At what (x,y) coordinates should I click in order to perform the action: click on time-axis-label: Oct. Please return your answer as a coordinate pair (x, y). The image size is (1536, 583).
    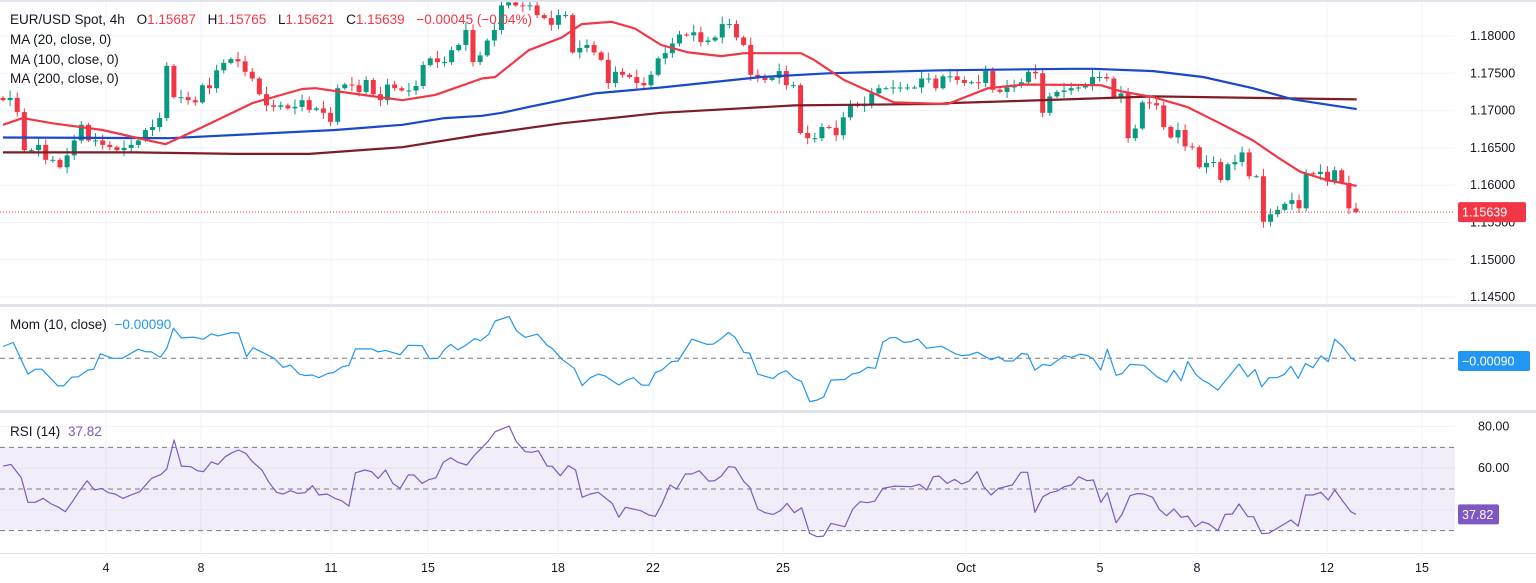
    Looking at the image, I should click on (966, 568).